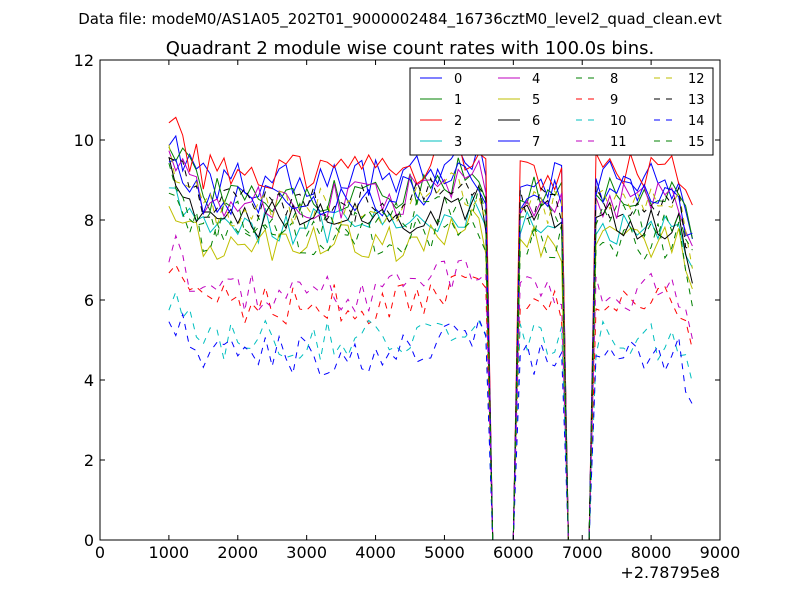 The width and height of the screenshot is (800, 600). Describe the element at coordinates (582, 552) in the screenshot. I see `x-tick-label: 7000` at that location.